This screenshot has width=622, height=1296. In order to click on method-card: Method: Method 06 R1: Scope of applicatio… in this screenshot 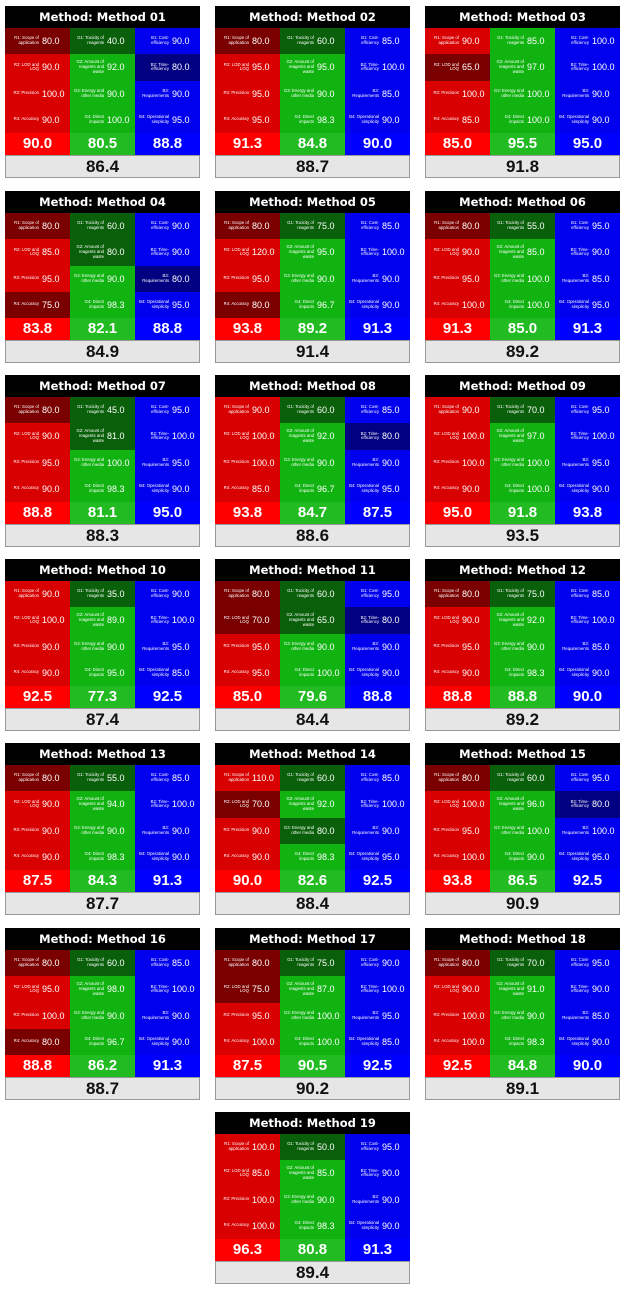, I will do `click(522, 277)`.